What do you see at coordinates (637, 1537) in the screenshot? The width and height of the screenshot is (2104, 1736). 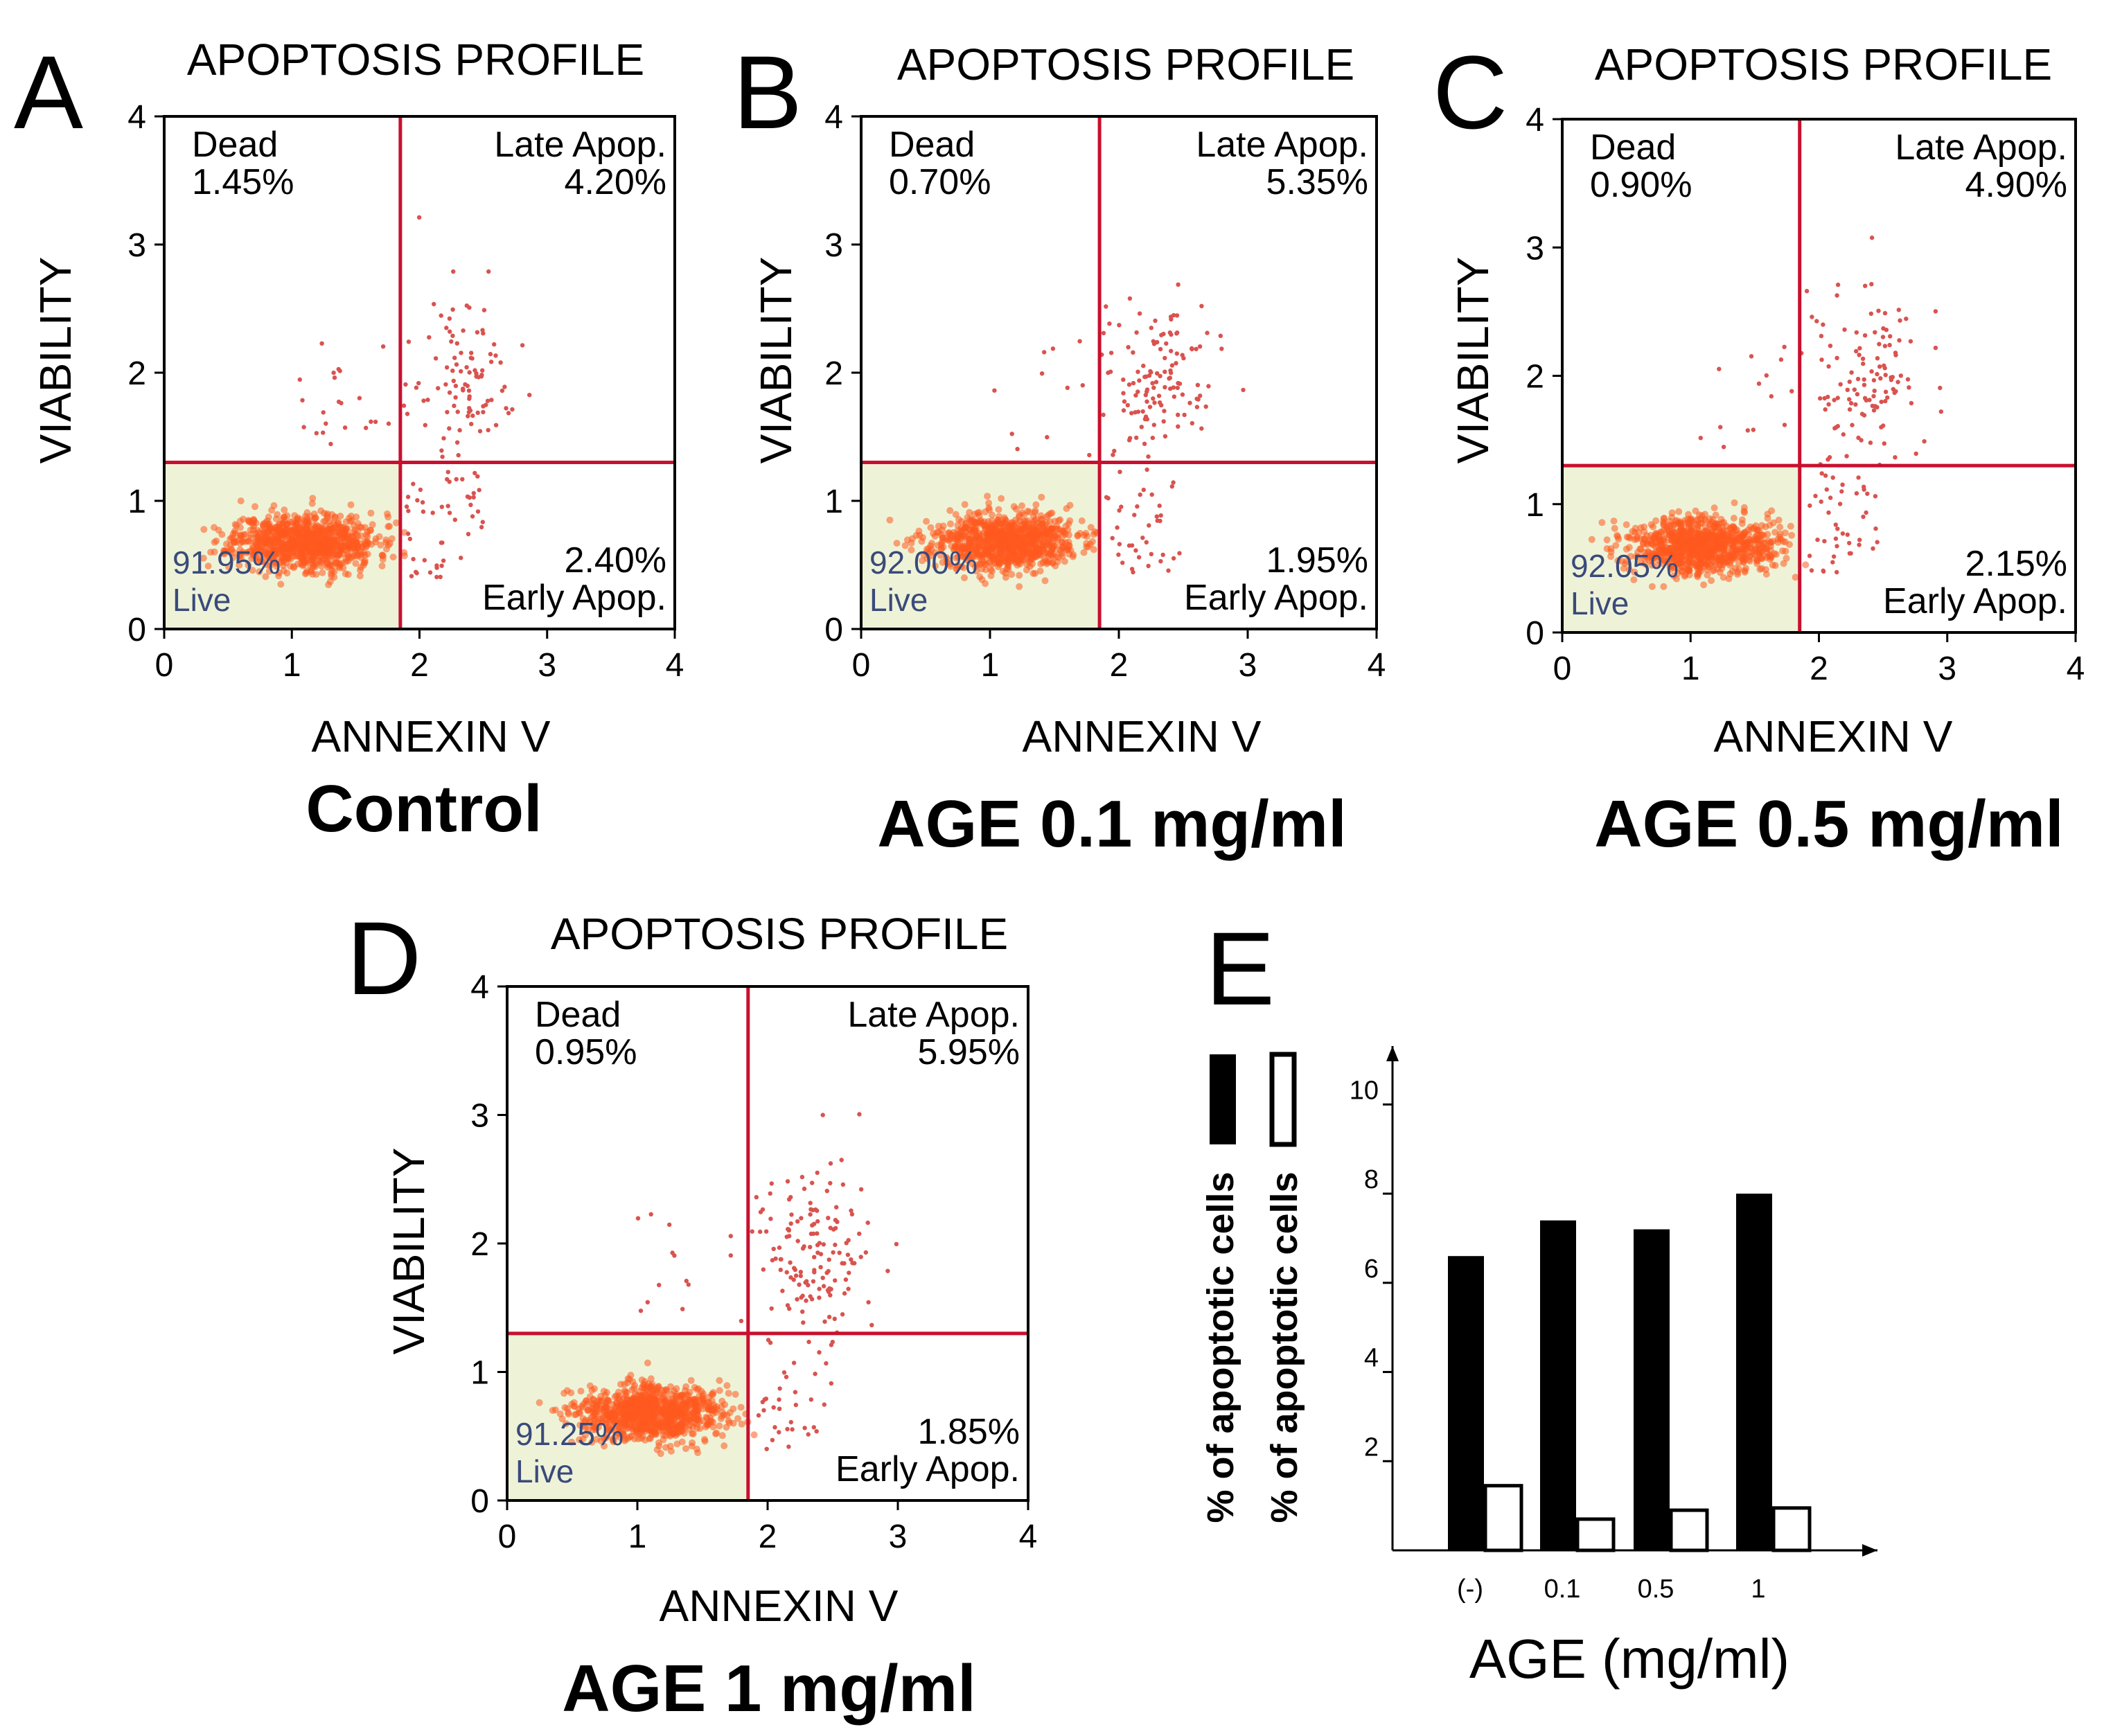 I see `x-tick-label: 1` at bounding box center [637, 1537].